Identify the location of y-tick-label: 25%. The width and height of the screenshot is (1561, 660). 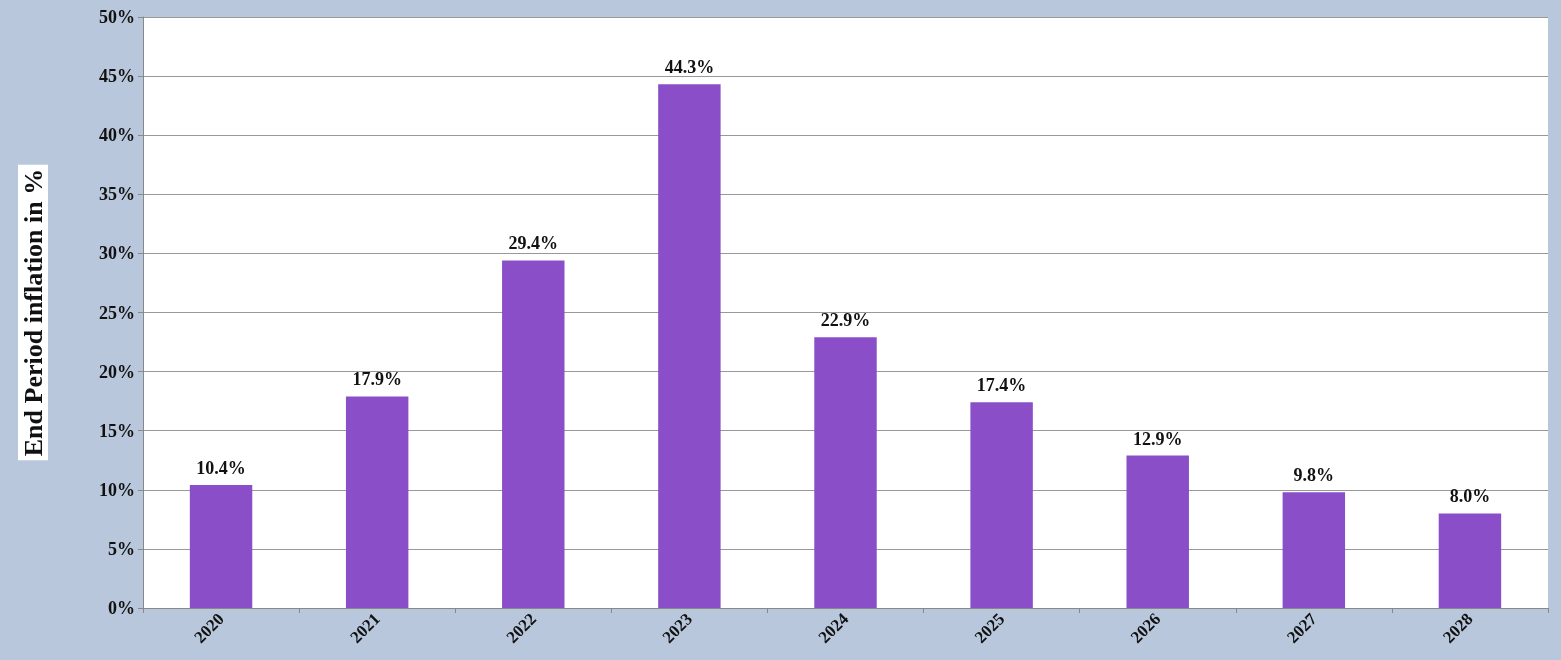
(117, 312).